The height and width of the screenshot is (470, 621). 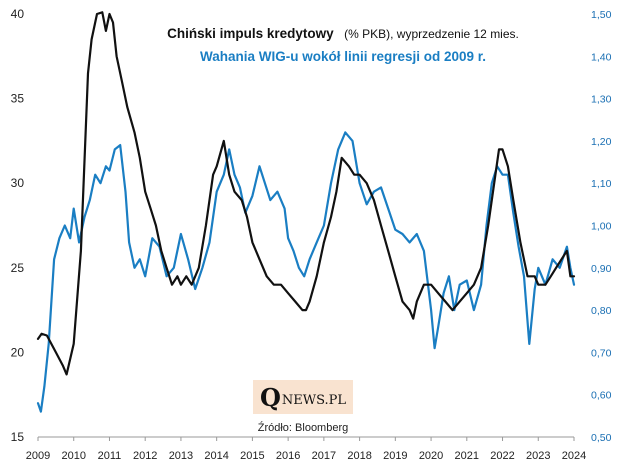 I want to click on x-tick-label: 2023, so click(x=538, y=456).